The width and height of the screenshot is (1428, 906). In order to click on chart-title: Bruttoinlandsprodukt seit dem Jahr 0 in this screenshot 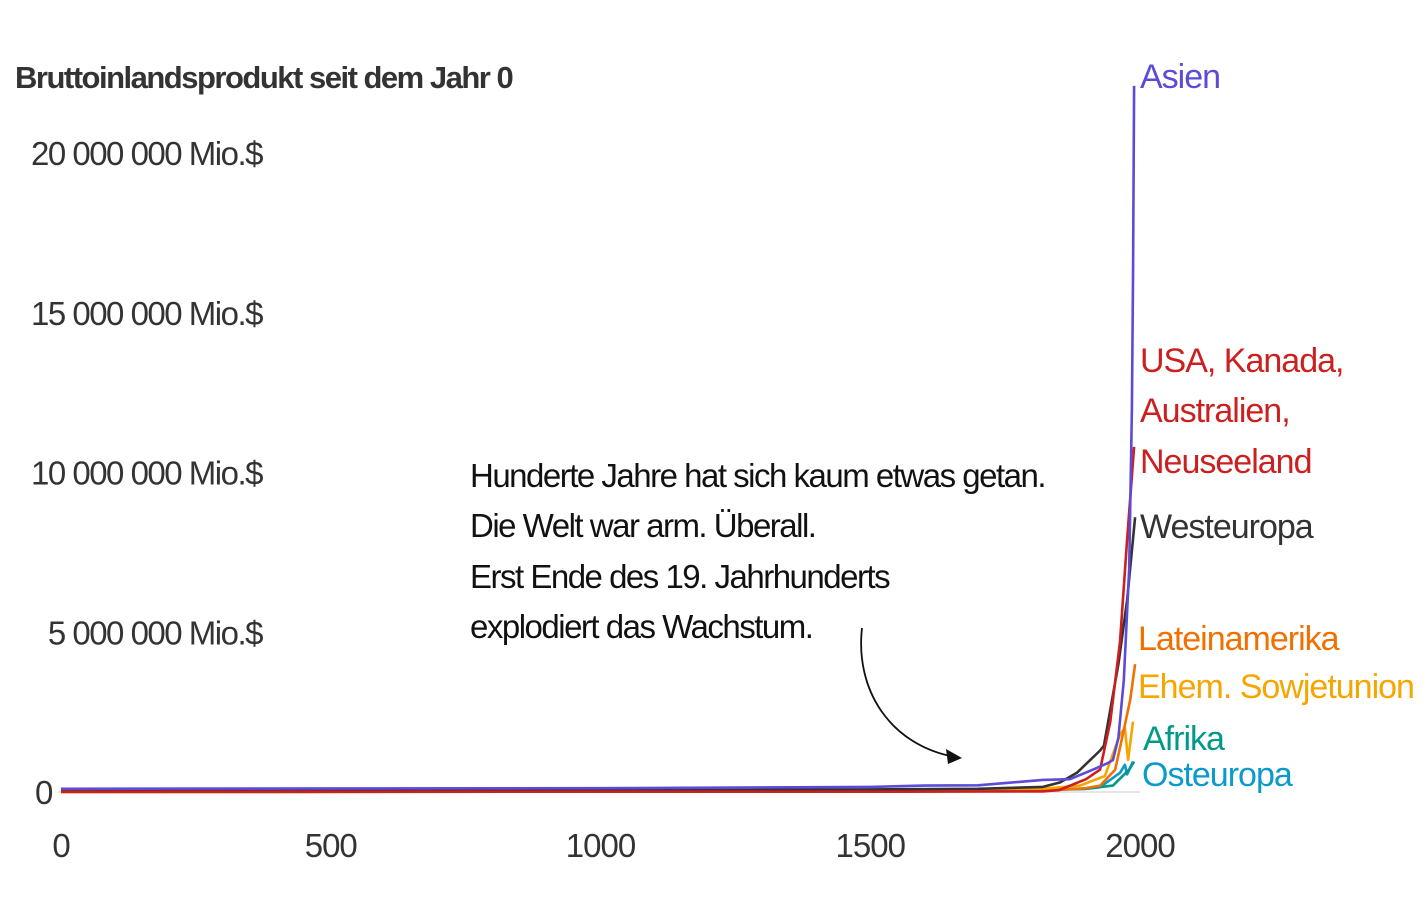, I will do `click(263, 77)`.